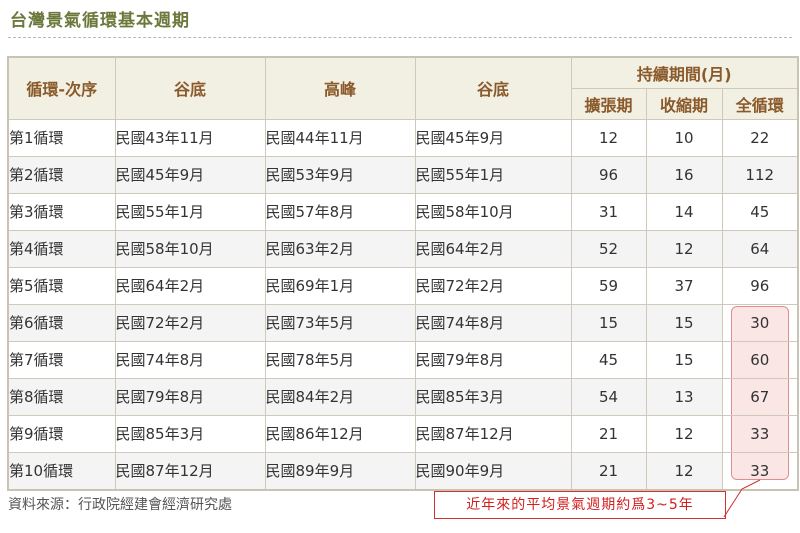 The image size is (800, 533). Describe the element at coordinates (340, 88) in the screenshot. I see `header-peak: 高峰` at that location.